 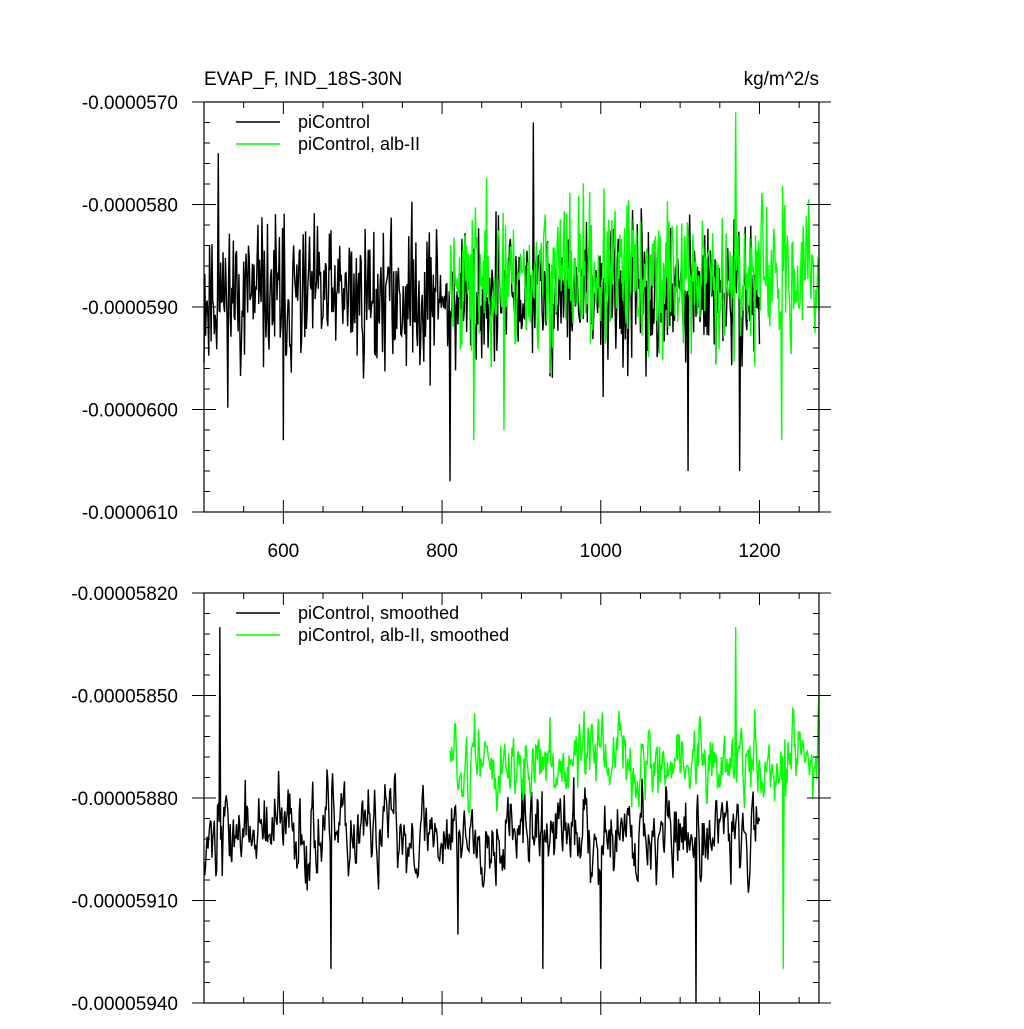 I want to click on y-tick-label: -0.00005910, so click(x=124, y=902).